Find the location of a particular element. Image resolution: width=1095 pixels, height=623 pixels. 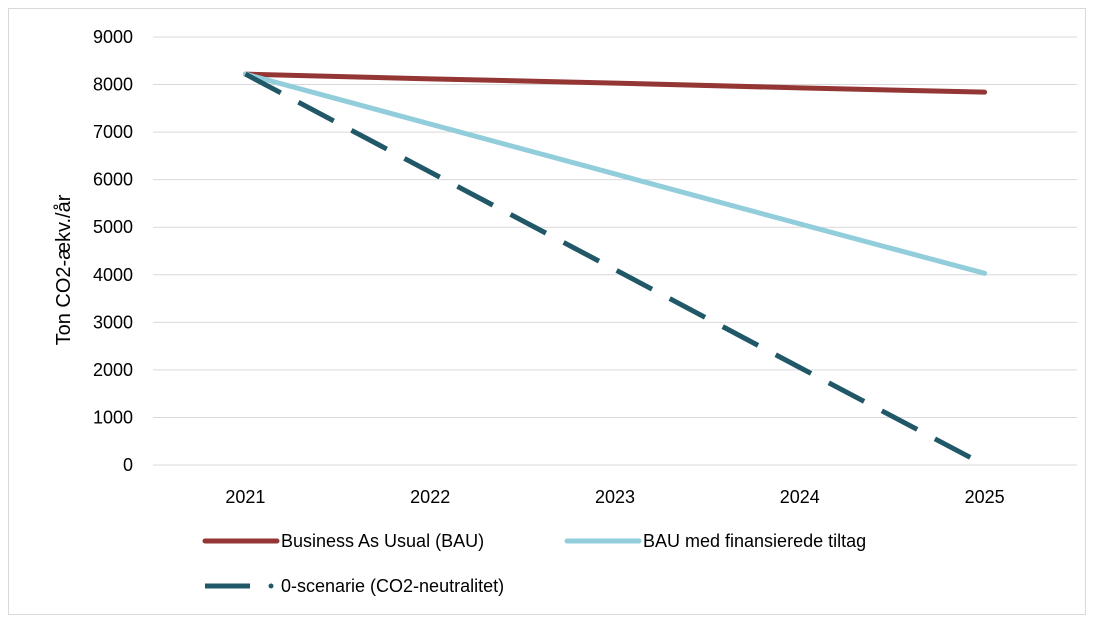

y-axis-label: Ton CO2-ækv./år is located at coordinates (64, 269).